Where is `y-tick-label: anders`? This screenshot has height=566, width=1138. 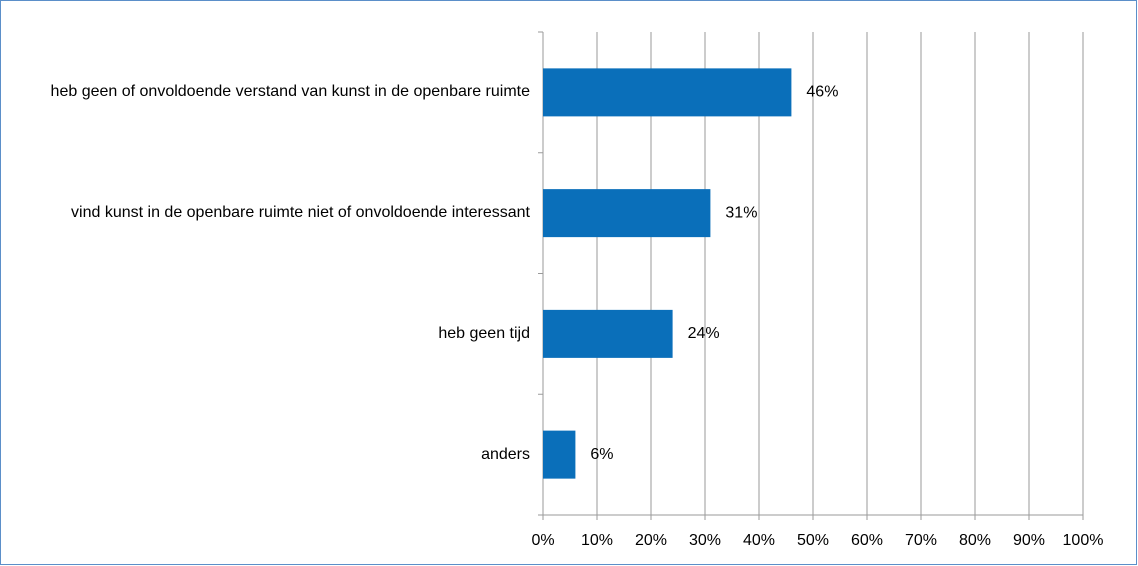 y-tick-label: anders is located at coordinates (505, 455).